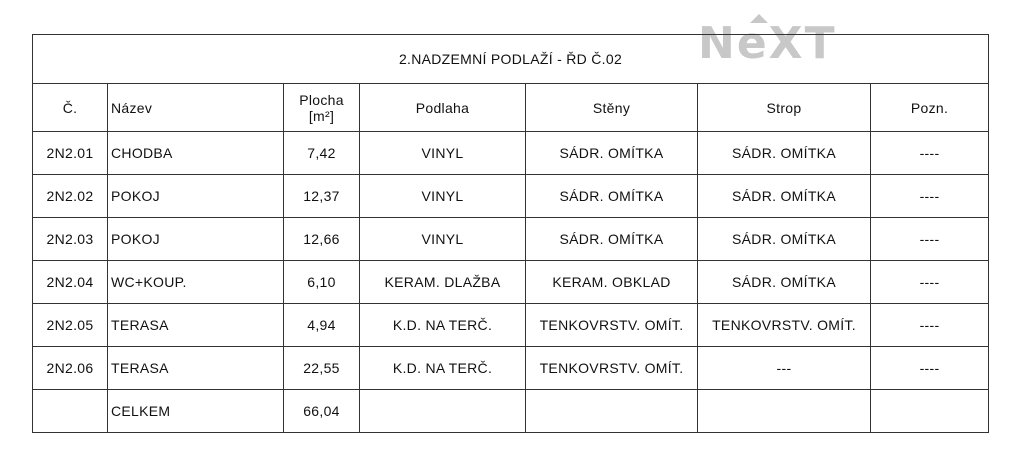  What do you see at coordinates (929, 107) in the screenshot?
I see `header-pozn: Pozn.` at bounding box center [929, 107].